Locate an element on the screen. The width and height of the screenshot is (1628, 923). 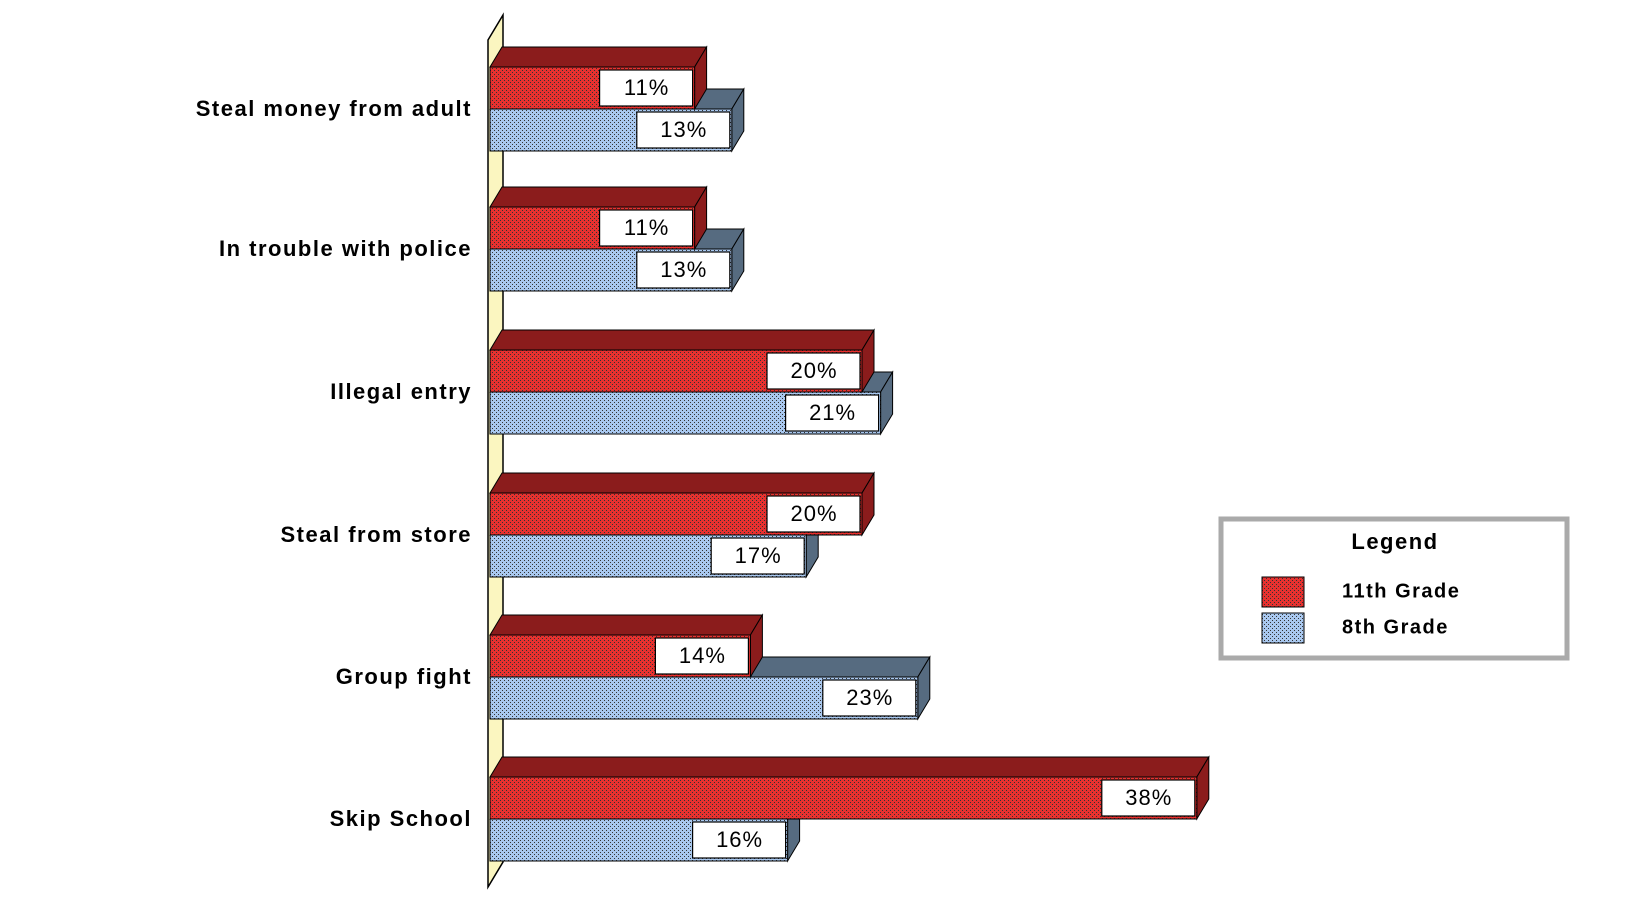
category-label: In trouble with police is located at coordinates (345, 248).